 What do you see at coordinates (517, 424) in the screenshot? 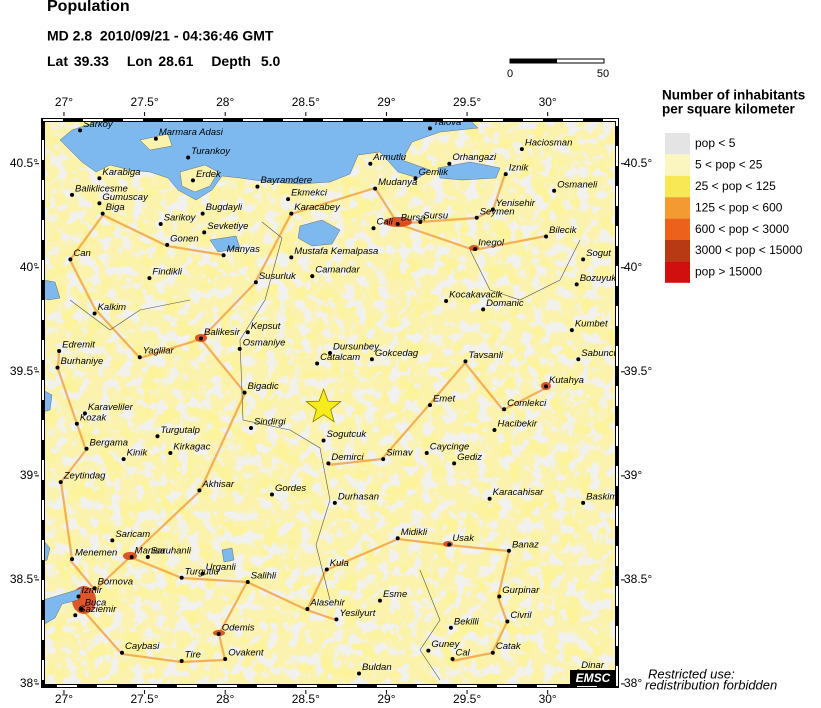
I see `city-label: Hacibekir` at bounding box center [517, 424].